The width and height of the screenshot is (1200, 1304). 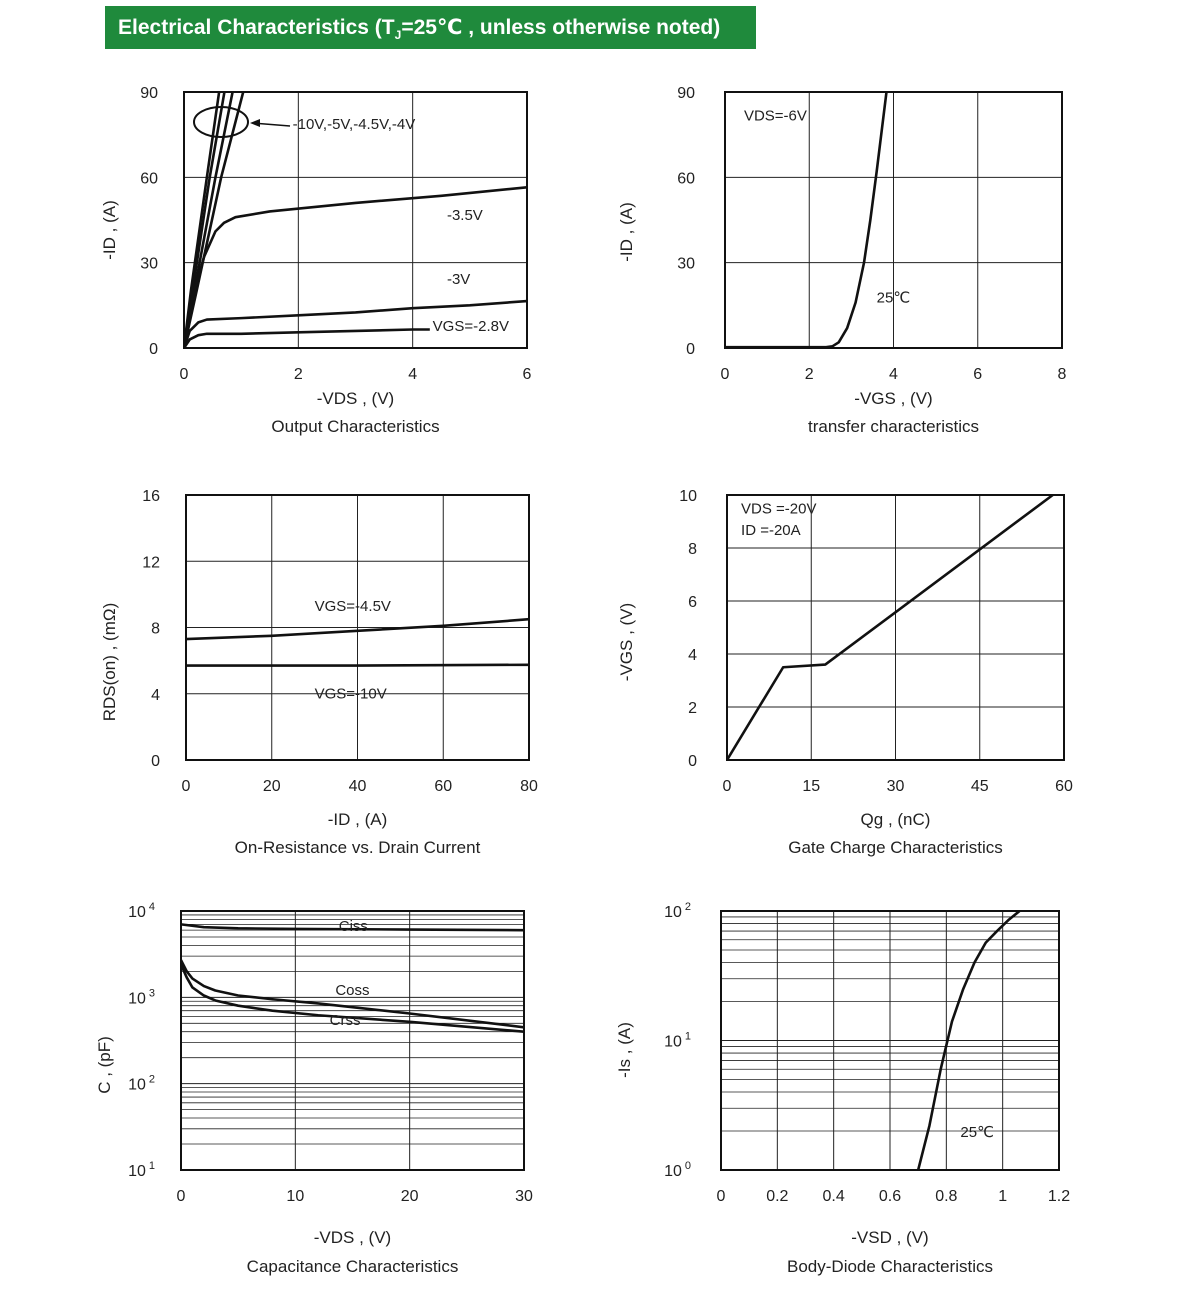 What do you see at coordinates (946, 1196) in the screenshot?
I see `x-tick-label: 0.8` at bounding box center [946, 1196].